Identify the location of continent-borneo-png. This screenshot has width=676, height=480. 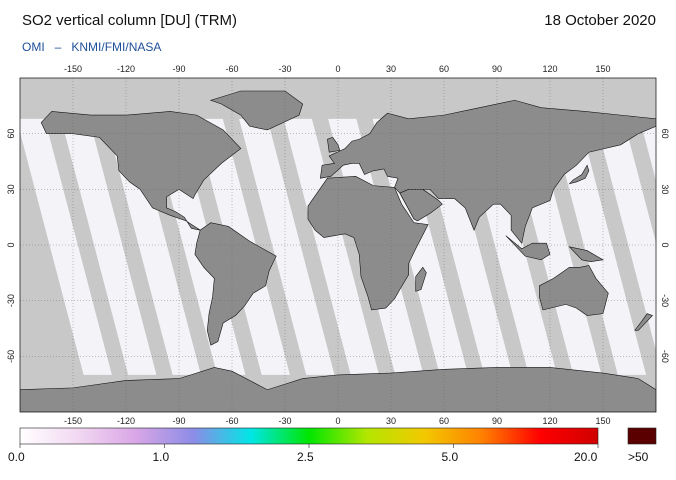
(586, 254).